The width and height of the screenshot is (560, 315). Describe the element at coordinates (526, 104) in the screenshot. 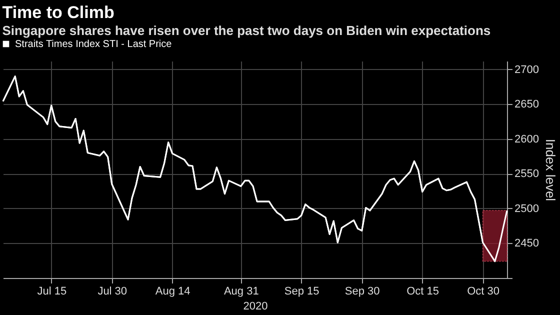

I see `y-tick-label: 2650` at that location.